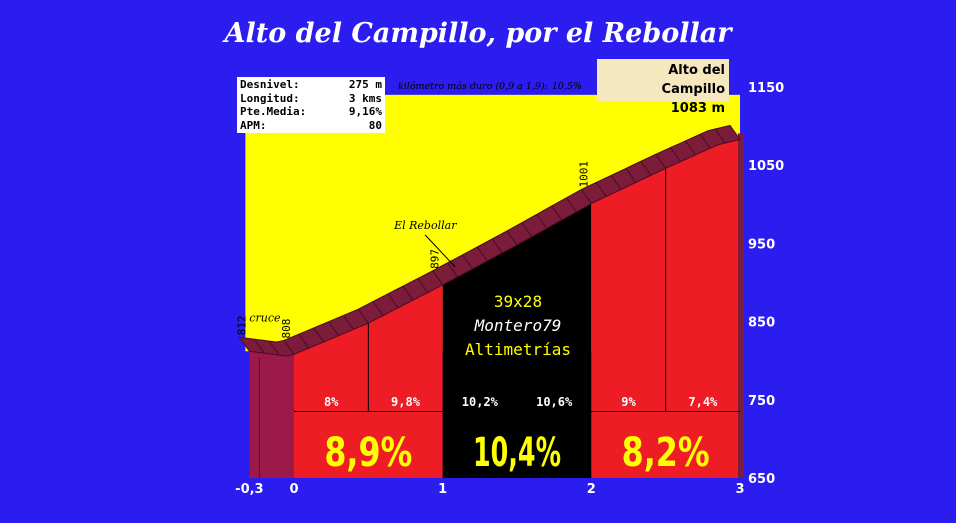 This screenshot has height=523, width=956. What do you see at coordinates (591, 489) in the screenshot?
I see `x-tick-label: 2` at bounding box center [591, 489].